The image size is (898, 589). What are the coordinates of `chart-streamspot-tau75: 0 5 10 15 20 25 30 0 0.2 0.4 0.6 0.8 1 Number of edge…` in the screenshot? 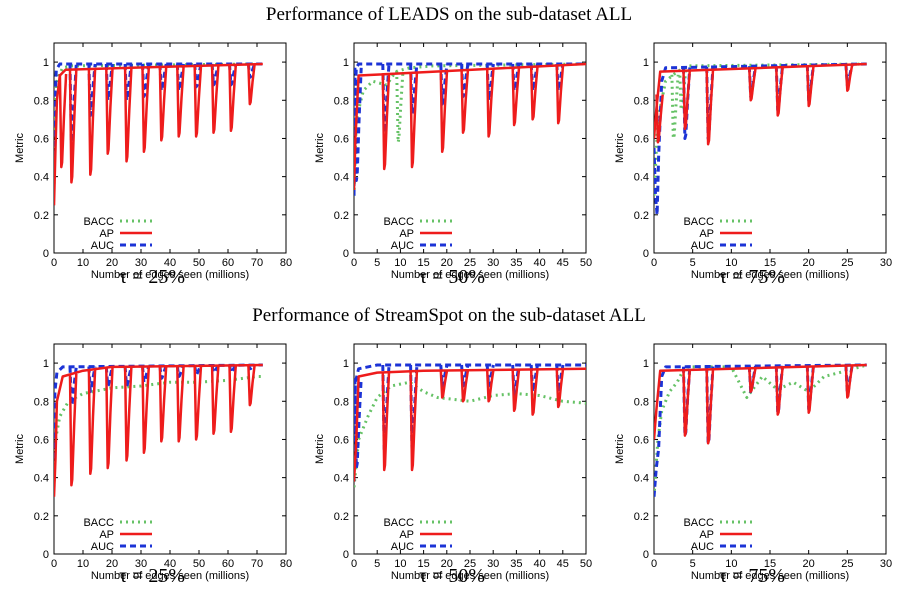 It's located at (749, 458).